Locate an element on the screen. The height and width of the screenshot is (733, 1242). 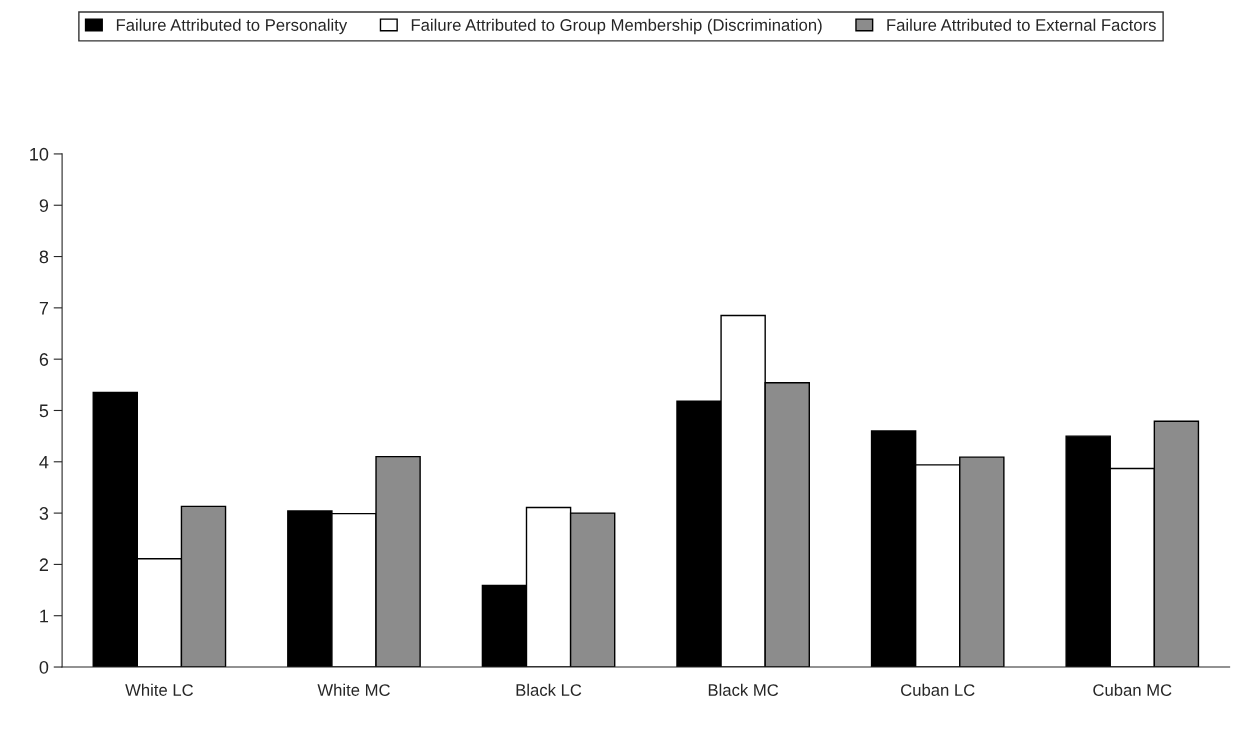
legend-label: Failure Attributed to Personality is located at coordinates (232, 26).